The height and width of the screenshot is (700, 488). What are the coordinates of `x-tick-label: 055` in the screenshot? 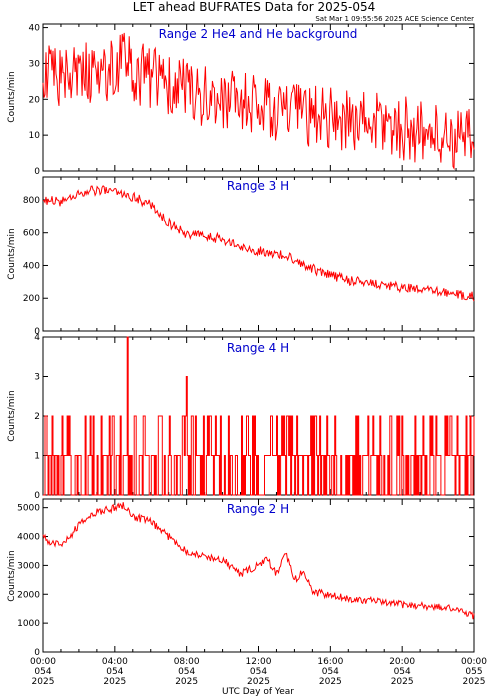 It's located at (473, 672).